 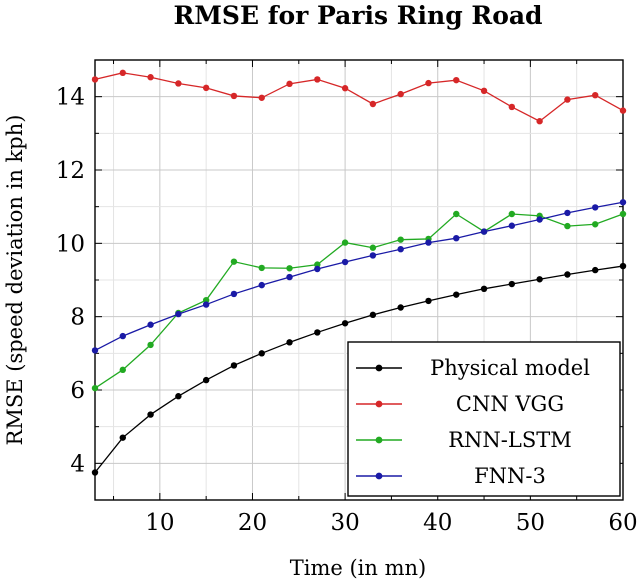 I want to click on x-tick-label: 20, so click(x=252, y=523).